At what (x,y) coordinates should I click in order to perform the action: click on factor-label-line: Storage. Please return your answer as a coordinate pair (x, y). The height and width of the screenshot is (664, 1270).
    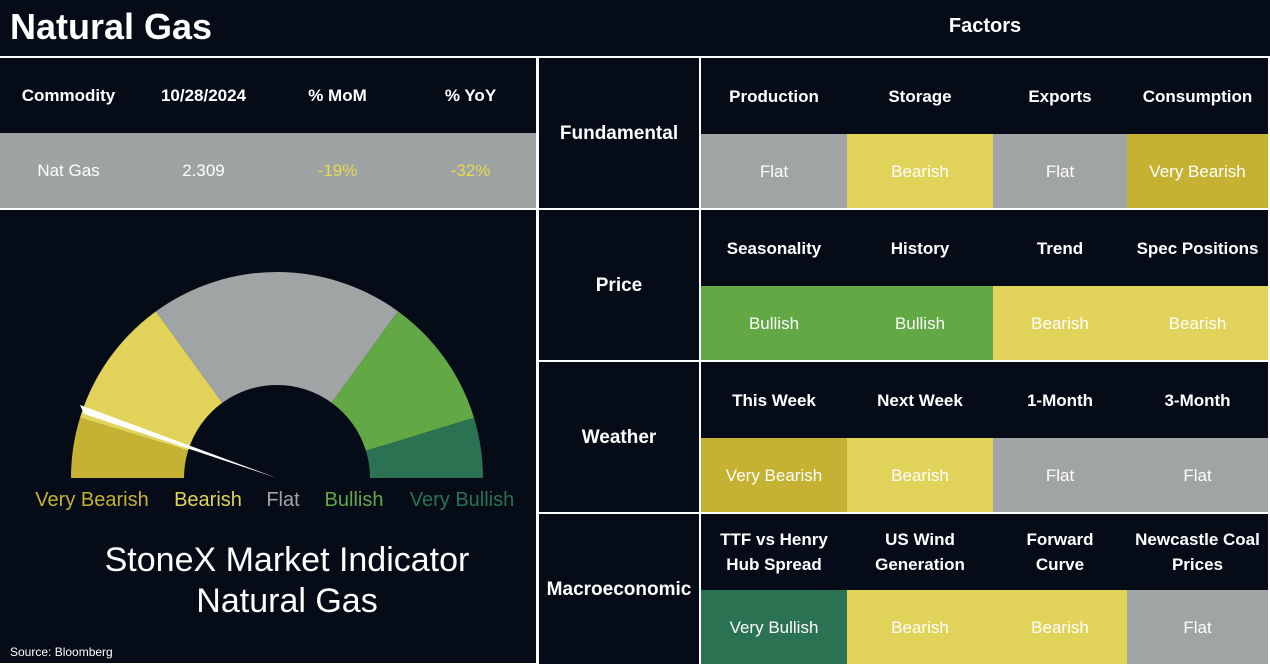
    Looking at the image, I should click on (920, 96).